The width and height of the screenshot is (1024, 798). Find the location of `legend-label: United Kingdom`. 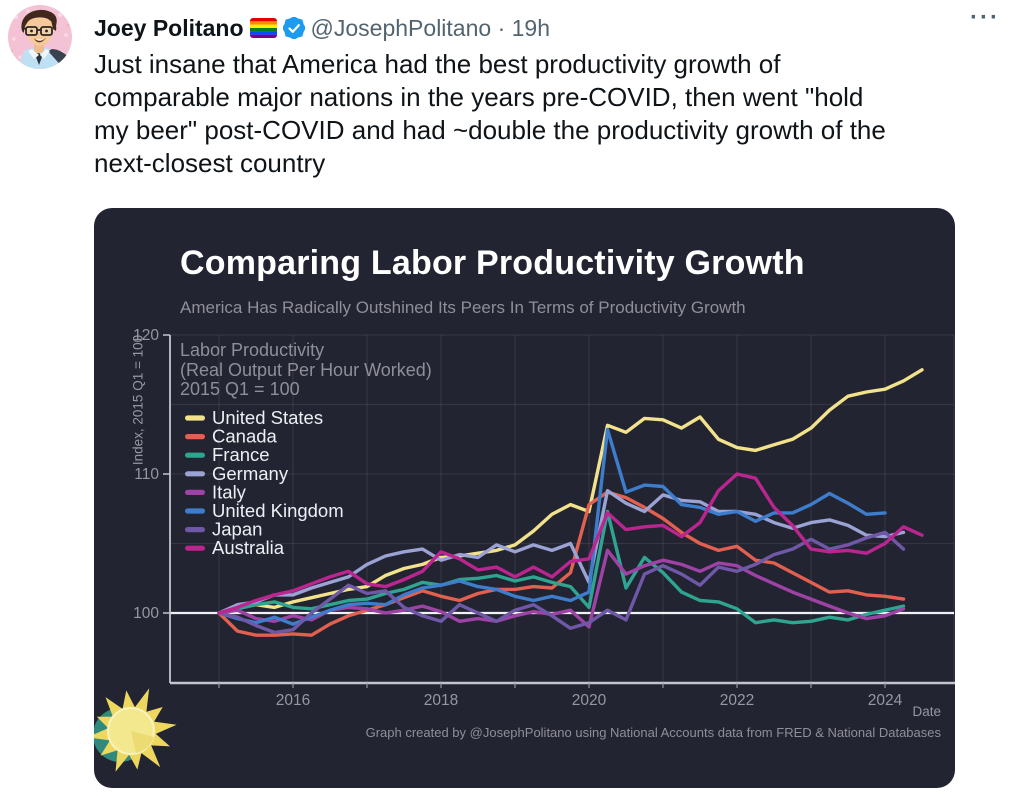

legend-label: United Kingdom is located at coordinates (278, 510).